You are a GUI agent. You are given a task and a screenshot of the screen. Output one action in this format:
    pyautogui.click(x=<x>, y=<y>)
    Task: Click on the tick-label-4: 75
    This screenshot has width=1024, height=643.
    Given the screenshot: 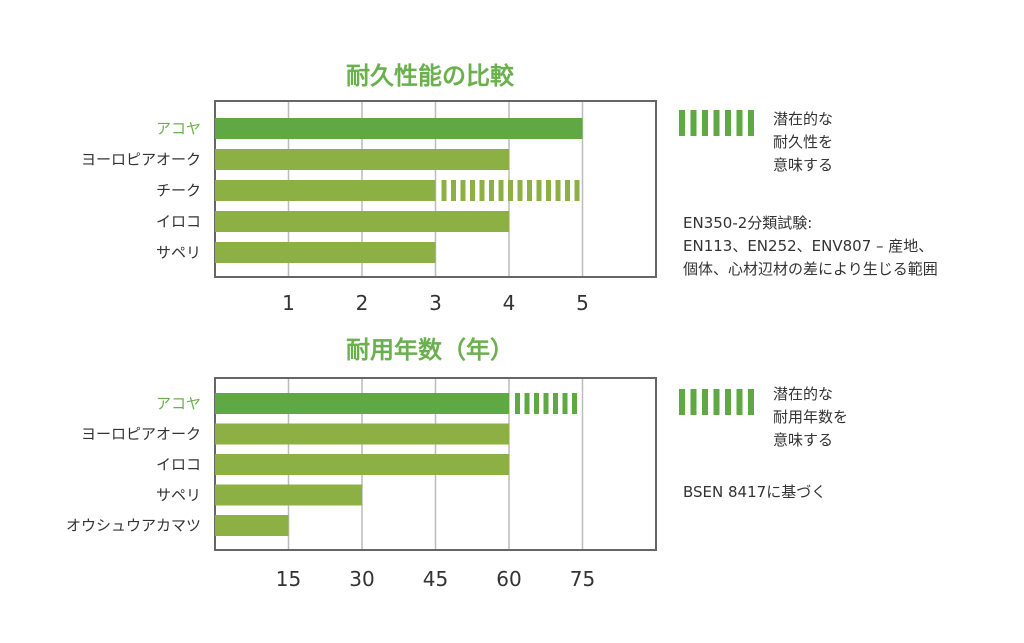 What is the action you would take?
    pyautogui.click(x=582, y=579)
    